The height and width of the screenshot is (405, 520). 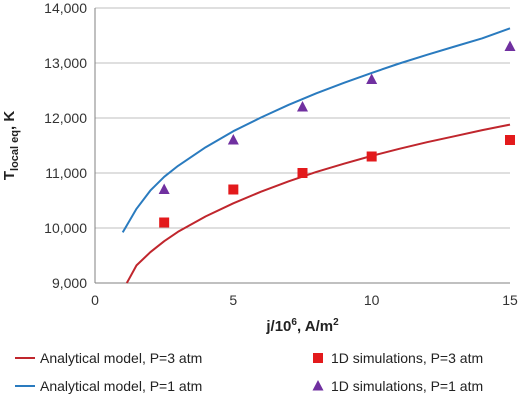 I want to click on legend-label: 1D simulations, P=3 atm, so click(x=407, y=358).